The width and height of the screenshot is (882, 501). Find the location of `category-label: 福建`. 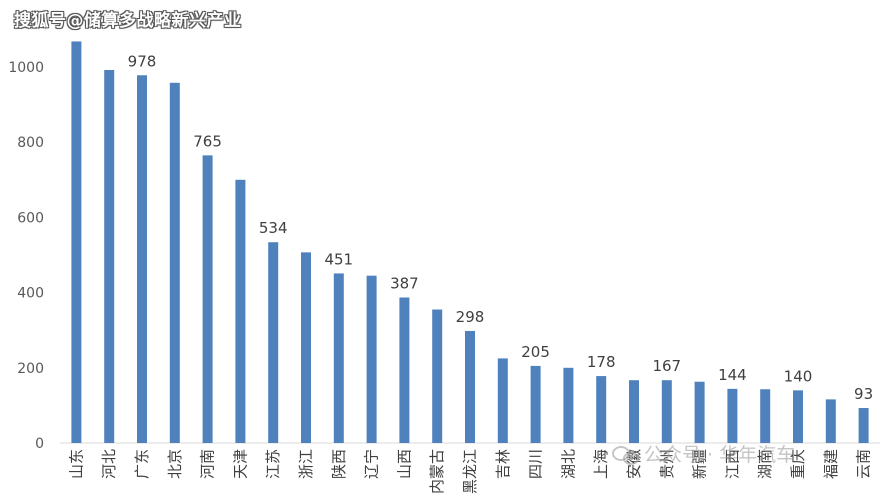

category-label: 福建 is located at coordinates (831, 464).